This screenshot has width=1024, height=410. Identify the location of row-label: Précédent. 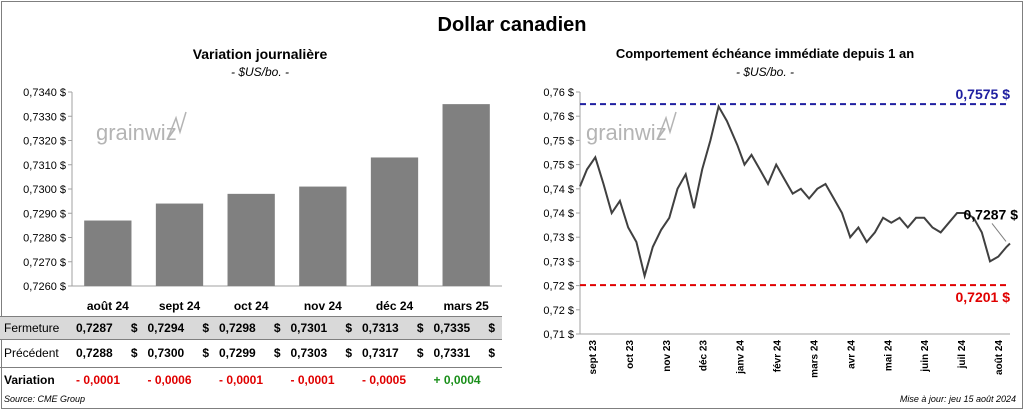
(31, 353).